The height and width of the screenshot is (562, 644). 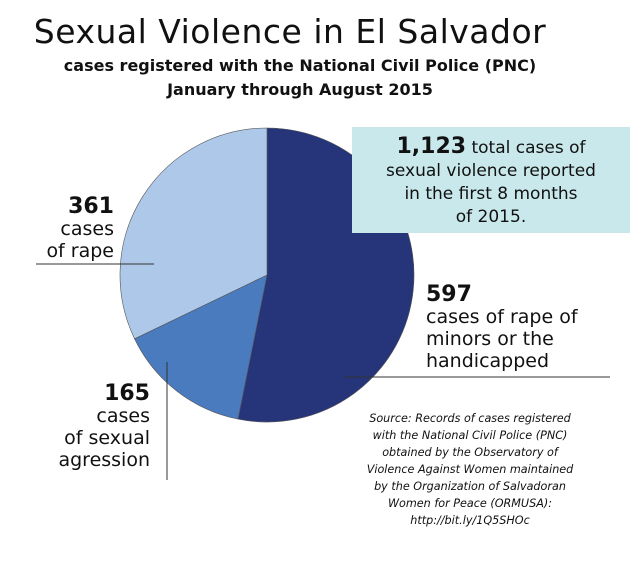 What do you see at coordinates (491, 217) in the screenshot?
I see `callout-text: of 2015.` at bounding box center [491, 217].